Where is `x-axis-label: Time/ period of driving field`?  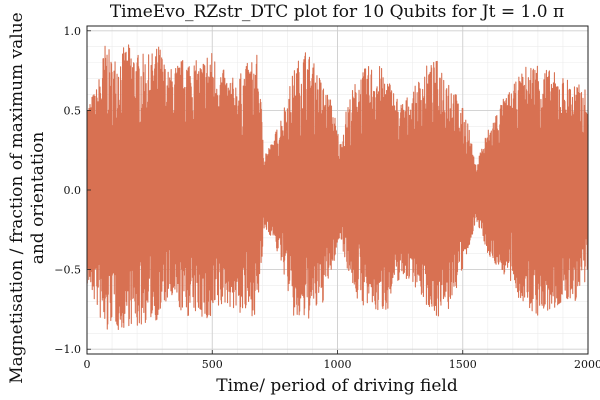
x-axis-label: Time/ period of driving field is located at coordinates (337, 386).